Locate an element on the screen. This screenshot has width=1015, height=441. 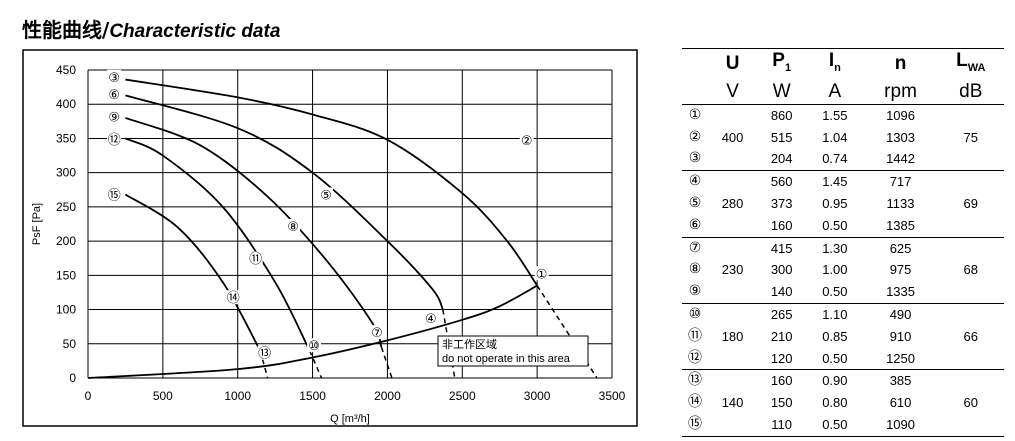
page-title: 性能曲线/Characteristic data is located at coordinates (151, 28).